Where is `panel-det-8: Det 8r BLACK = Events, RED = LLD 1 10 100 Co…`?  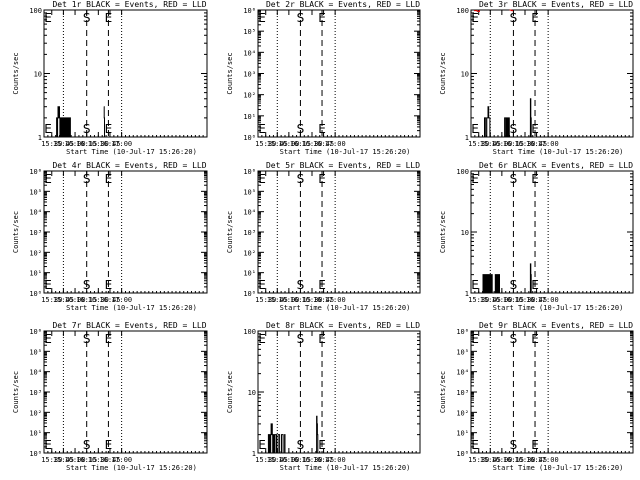 panel-det-8: Det 8r BLACK = Events, RED = LLD 1 10 100 Co… is located at coordinates (323, 396).